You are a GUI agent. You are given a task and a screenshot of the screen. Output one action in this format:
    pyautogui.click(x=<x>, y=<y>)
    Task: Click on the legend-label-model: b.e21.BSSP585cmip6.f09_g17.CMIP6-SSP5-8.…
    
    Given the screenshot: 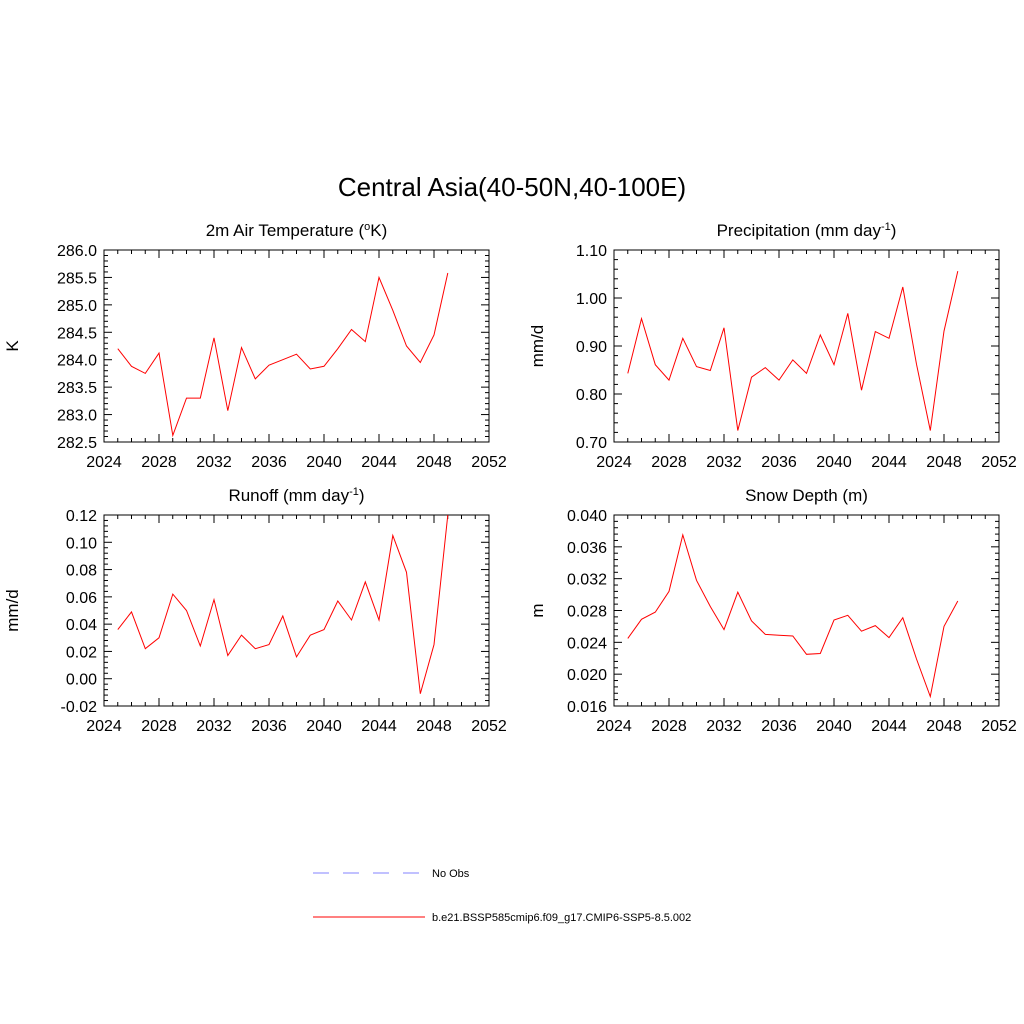 What is the action you would take?
    pyautogui.click(x=561, y=918)
    